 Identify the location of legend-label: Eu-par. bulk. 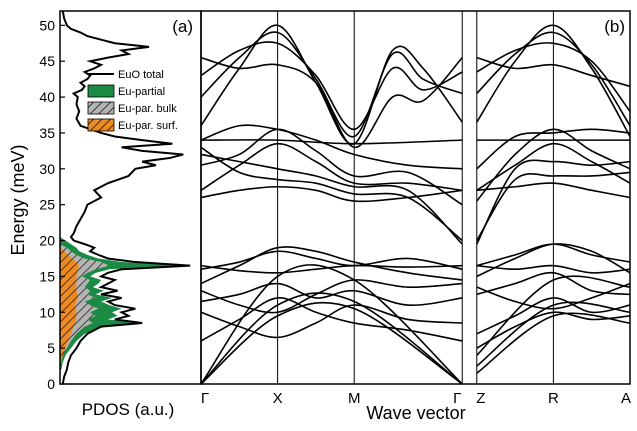
(147, 109).